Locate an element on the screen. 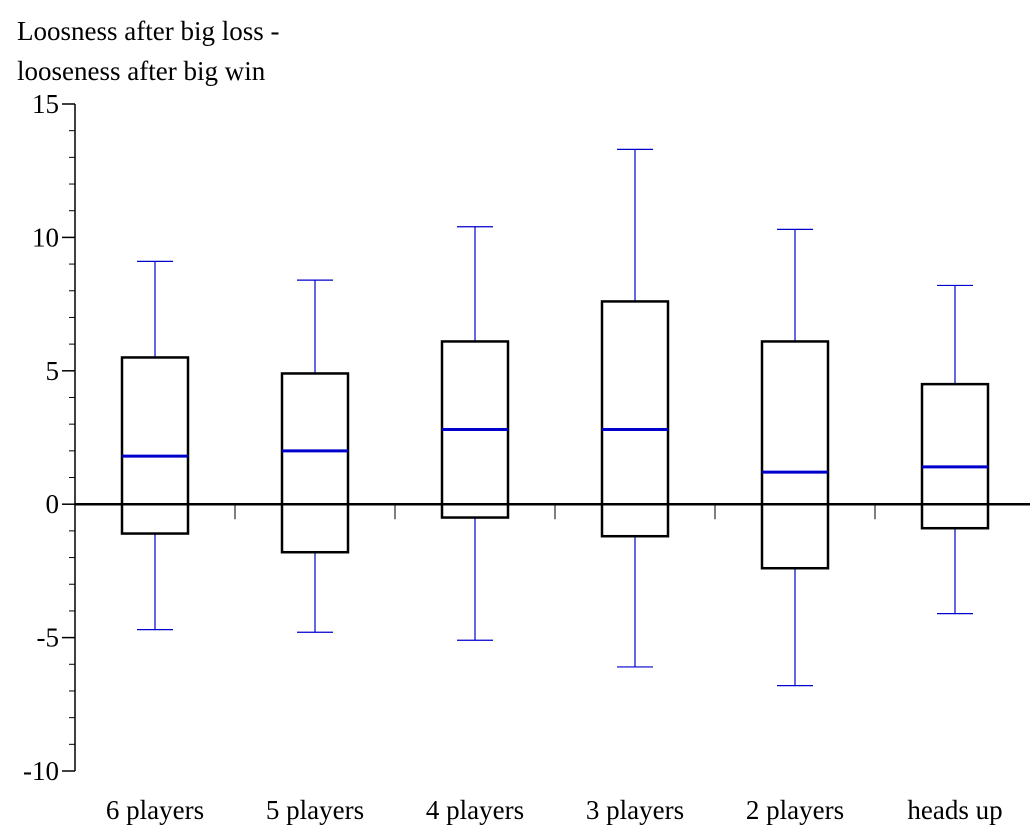 This screenshot has height=833, width=1030. x-tick-label: 3 players is located at coordinates (635, 810).